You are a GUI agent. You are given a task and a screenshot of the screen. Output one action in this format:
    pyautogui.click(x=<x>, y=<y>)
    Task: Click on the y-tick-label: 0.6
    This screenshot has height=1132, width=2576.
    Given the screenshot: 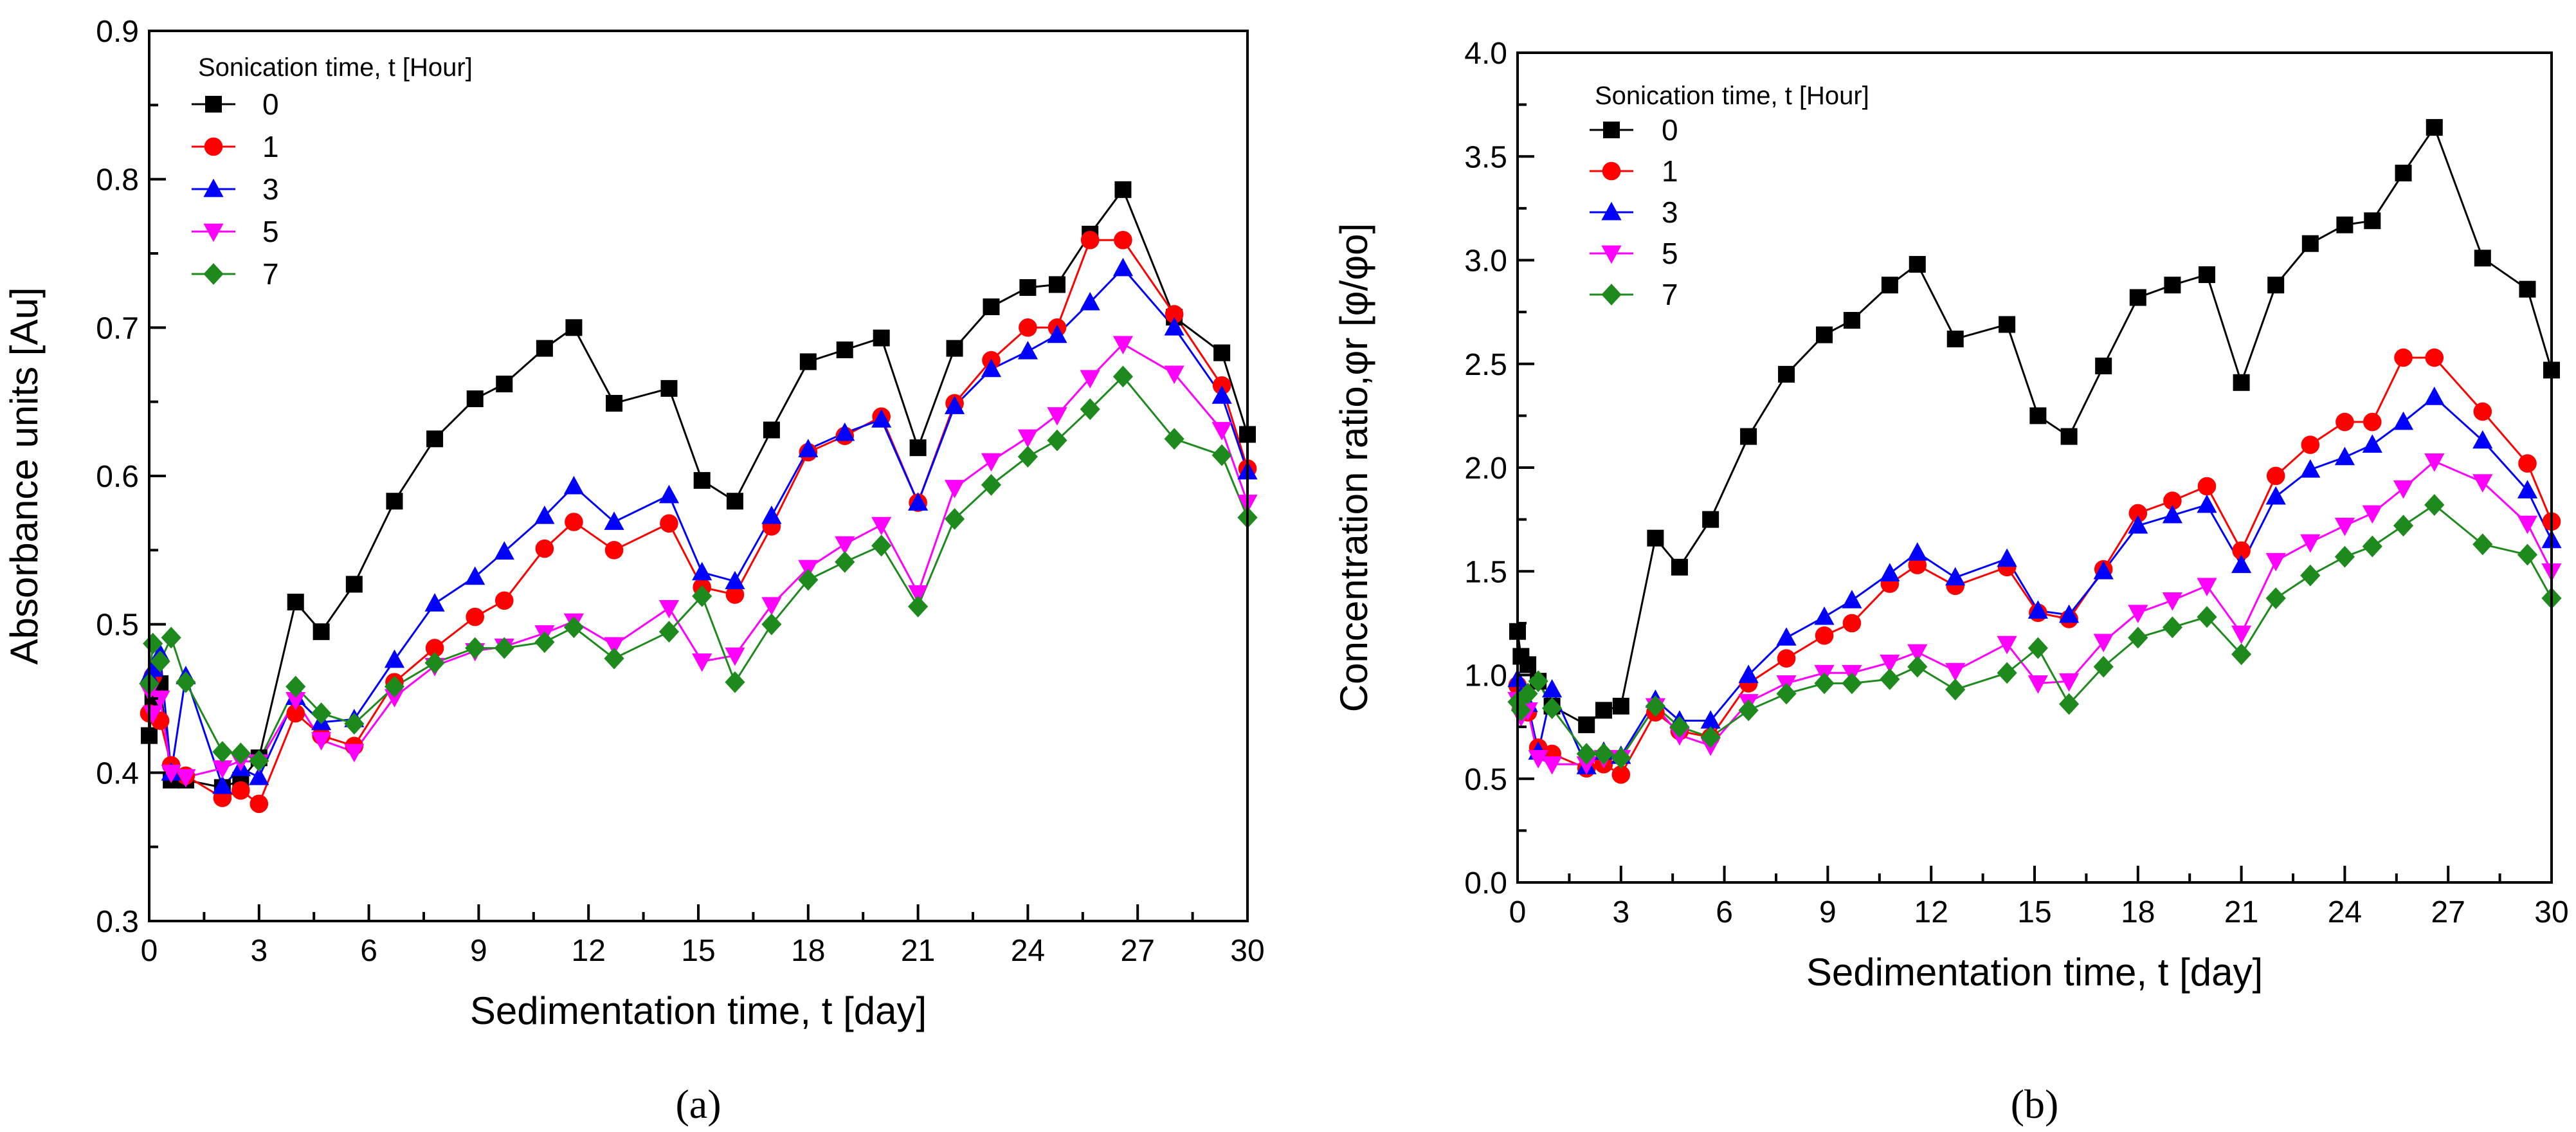 What is the action you would take?
    pyautogui.click(x=117, y=477)
    